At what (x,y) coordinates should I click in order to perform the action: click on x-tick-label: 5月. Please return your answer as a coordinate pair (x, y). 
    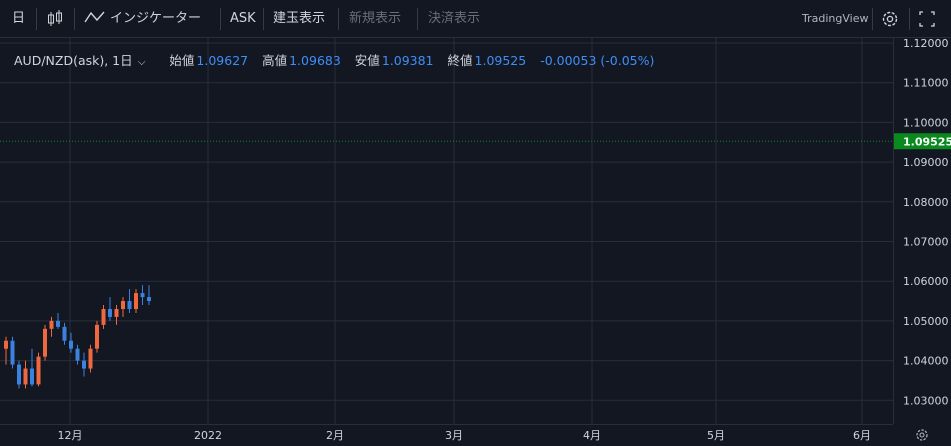
    Looking at the image, I should click on (716, 435).